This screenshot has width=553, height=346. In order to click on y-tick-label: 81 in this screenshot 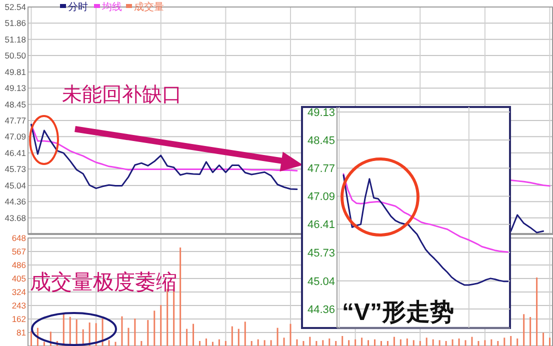, I will do `click(21, 332)`.